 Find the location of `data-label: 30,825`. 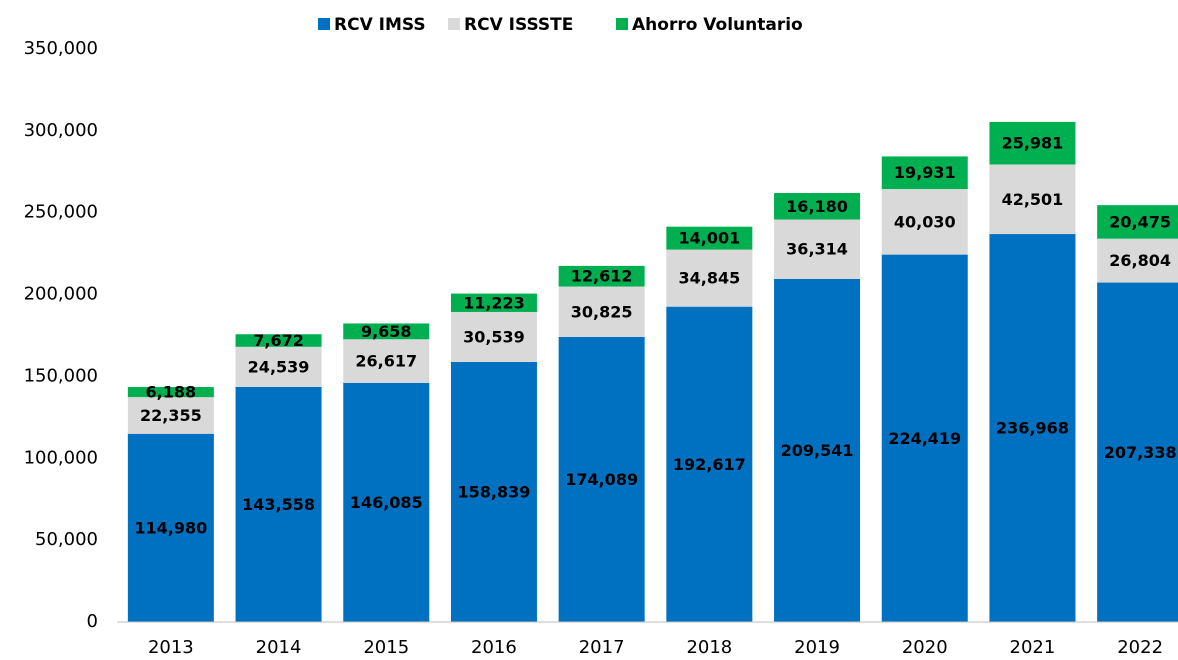

data-label: 30,825 is located at coordinates (602, 311).